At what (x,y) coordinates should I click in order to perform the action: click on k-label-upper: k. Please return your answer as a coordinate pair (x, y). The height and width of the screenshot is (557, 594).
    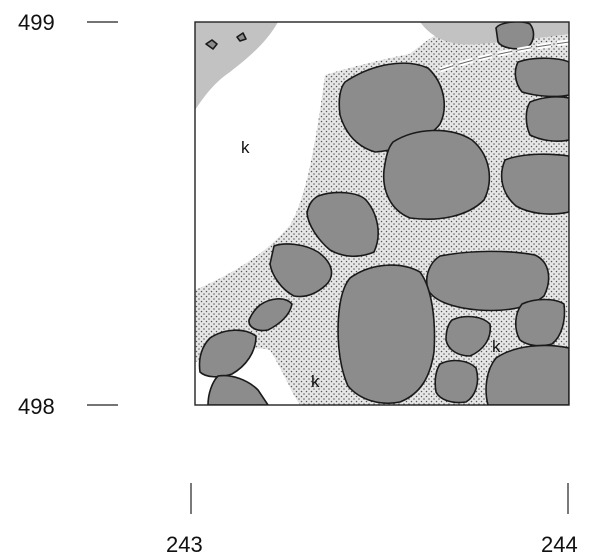
    Looking at the image, I should click on (245, 147).